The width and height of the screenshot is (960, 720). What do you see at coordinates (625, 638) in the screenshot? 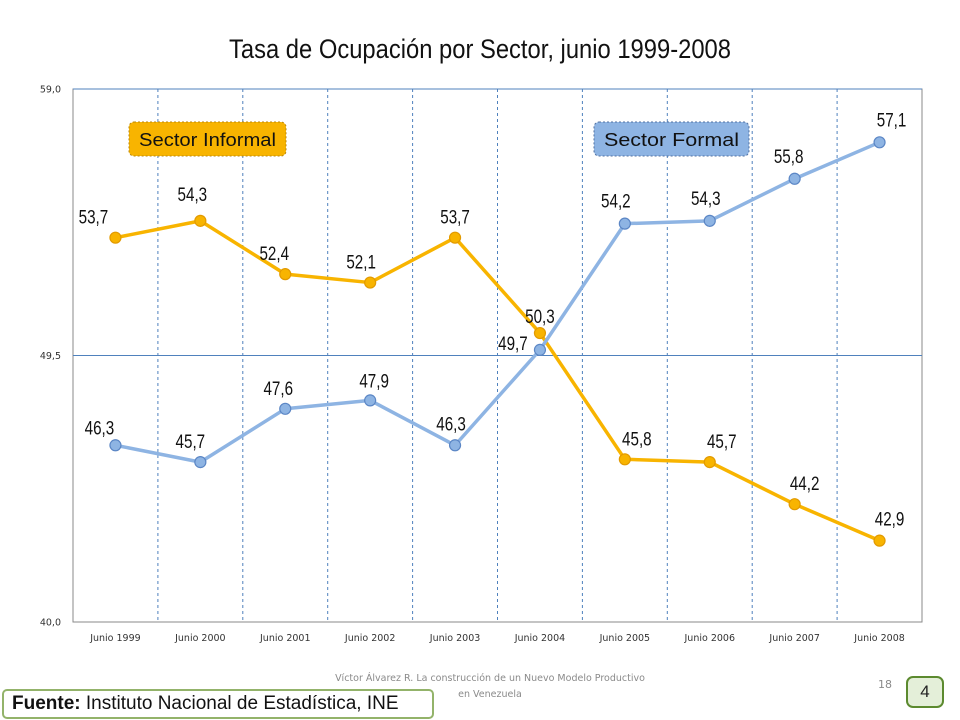
I see `x-tick-label: Junio 2005` at bounding box center [625, 638].